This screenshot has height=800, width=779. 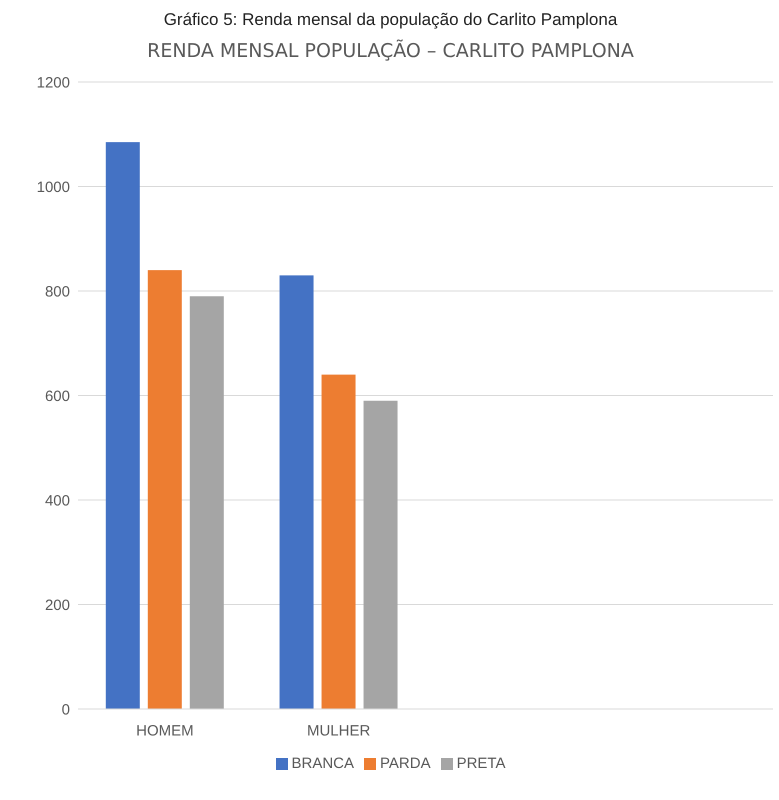 What do you see at coordinates (323, 763) in the screenshot?
I see `legend-label: BRANCA` at bounding box center [323, 763].